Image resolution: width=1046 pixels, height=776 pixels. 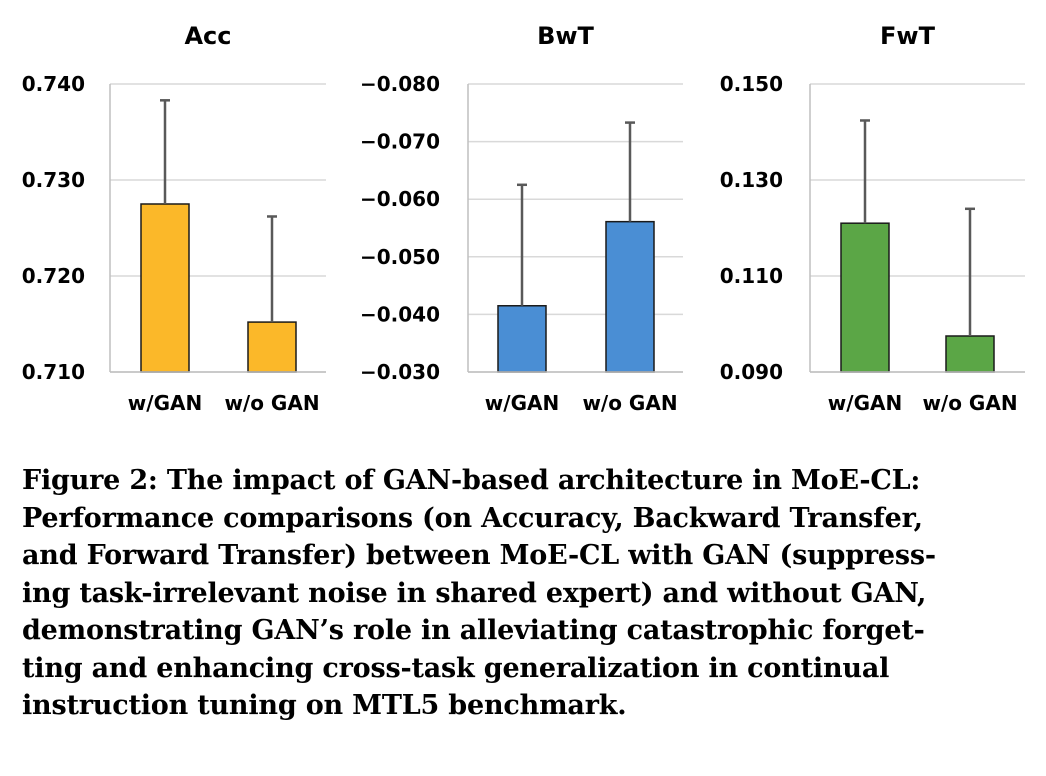 What do you see at coordinates (165, 403) in the screenshot?
I see `x-category-label-acc: w/GAN` at bounding box center [165, 403].